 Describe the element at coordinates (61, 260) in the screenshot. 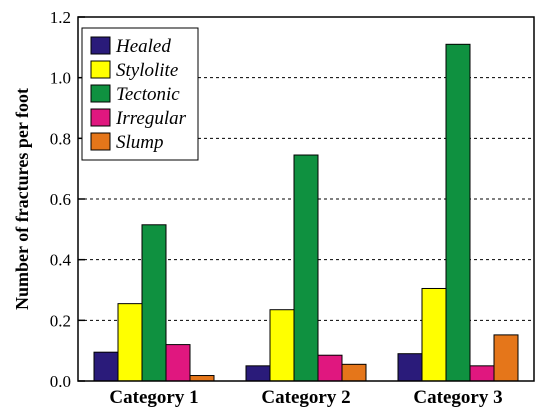

I see `y-tick-label: 0.4` at that location.